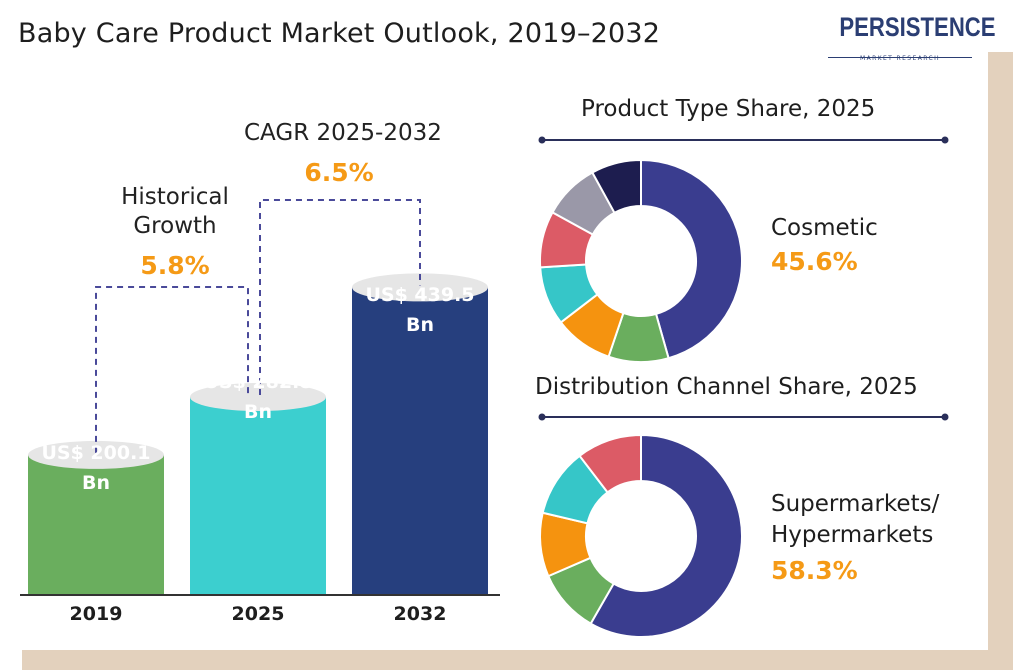 The width and height of the screenshot is (1013, 670). Describe the element at coordinates (852, 535) in the screenshot. I see `supermarkets-label-line2: Hypermarkets` at that location.